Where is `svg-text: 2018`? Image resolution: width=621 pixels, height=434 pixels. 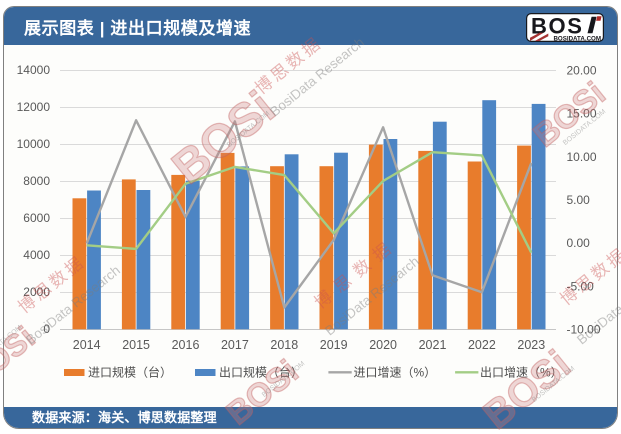 svg-text: 2018 is located at coordinates (284, 345).